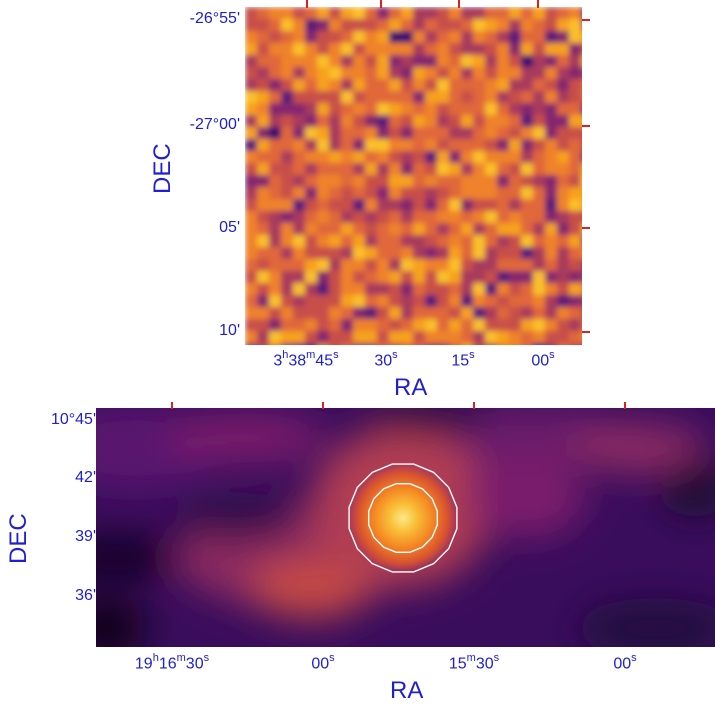 The image size is (715, 706). What do you see at coordinates (306, 359) in the screenshot?
I see `x-tick-label: 3h38m45s` at bounding box center [306, 359].